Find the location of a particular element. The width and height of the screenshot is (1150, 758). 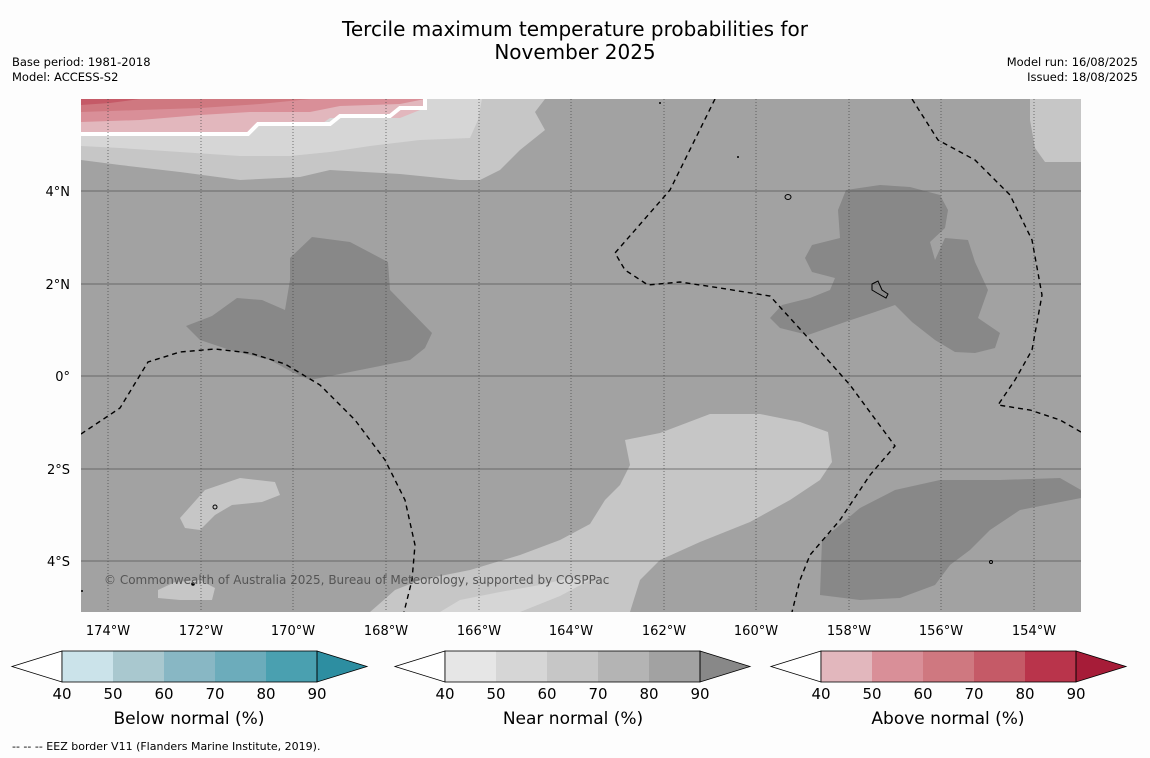

longitude-label: 174°W is located at coordinates (108, 631).